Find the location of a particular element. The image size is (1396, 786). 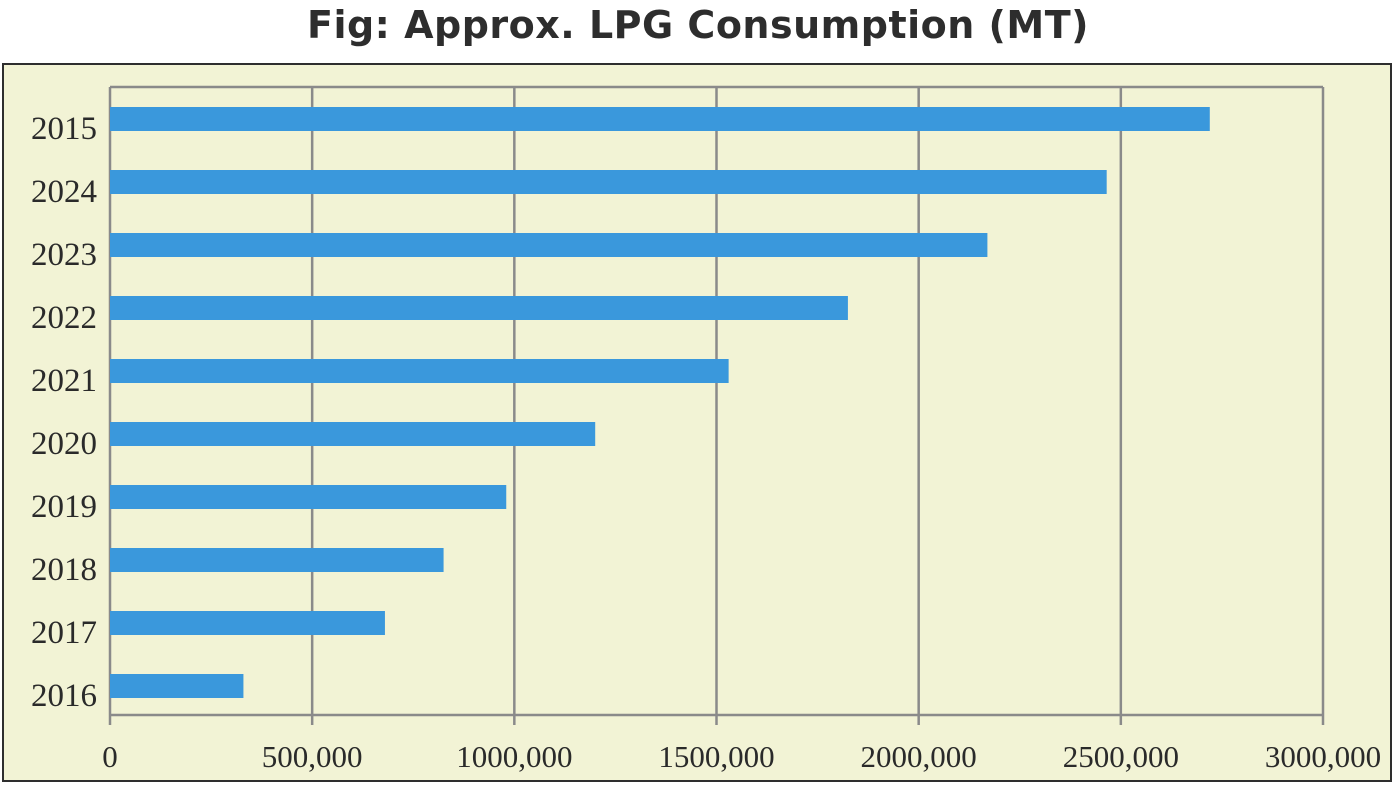

bar-2019 is located at coordinates (308, 497).